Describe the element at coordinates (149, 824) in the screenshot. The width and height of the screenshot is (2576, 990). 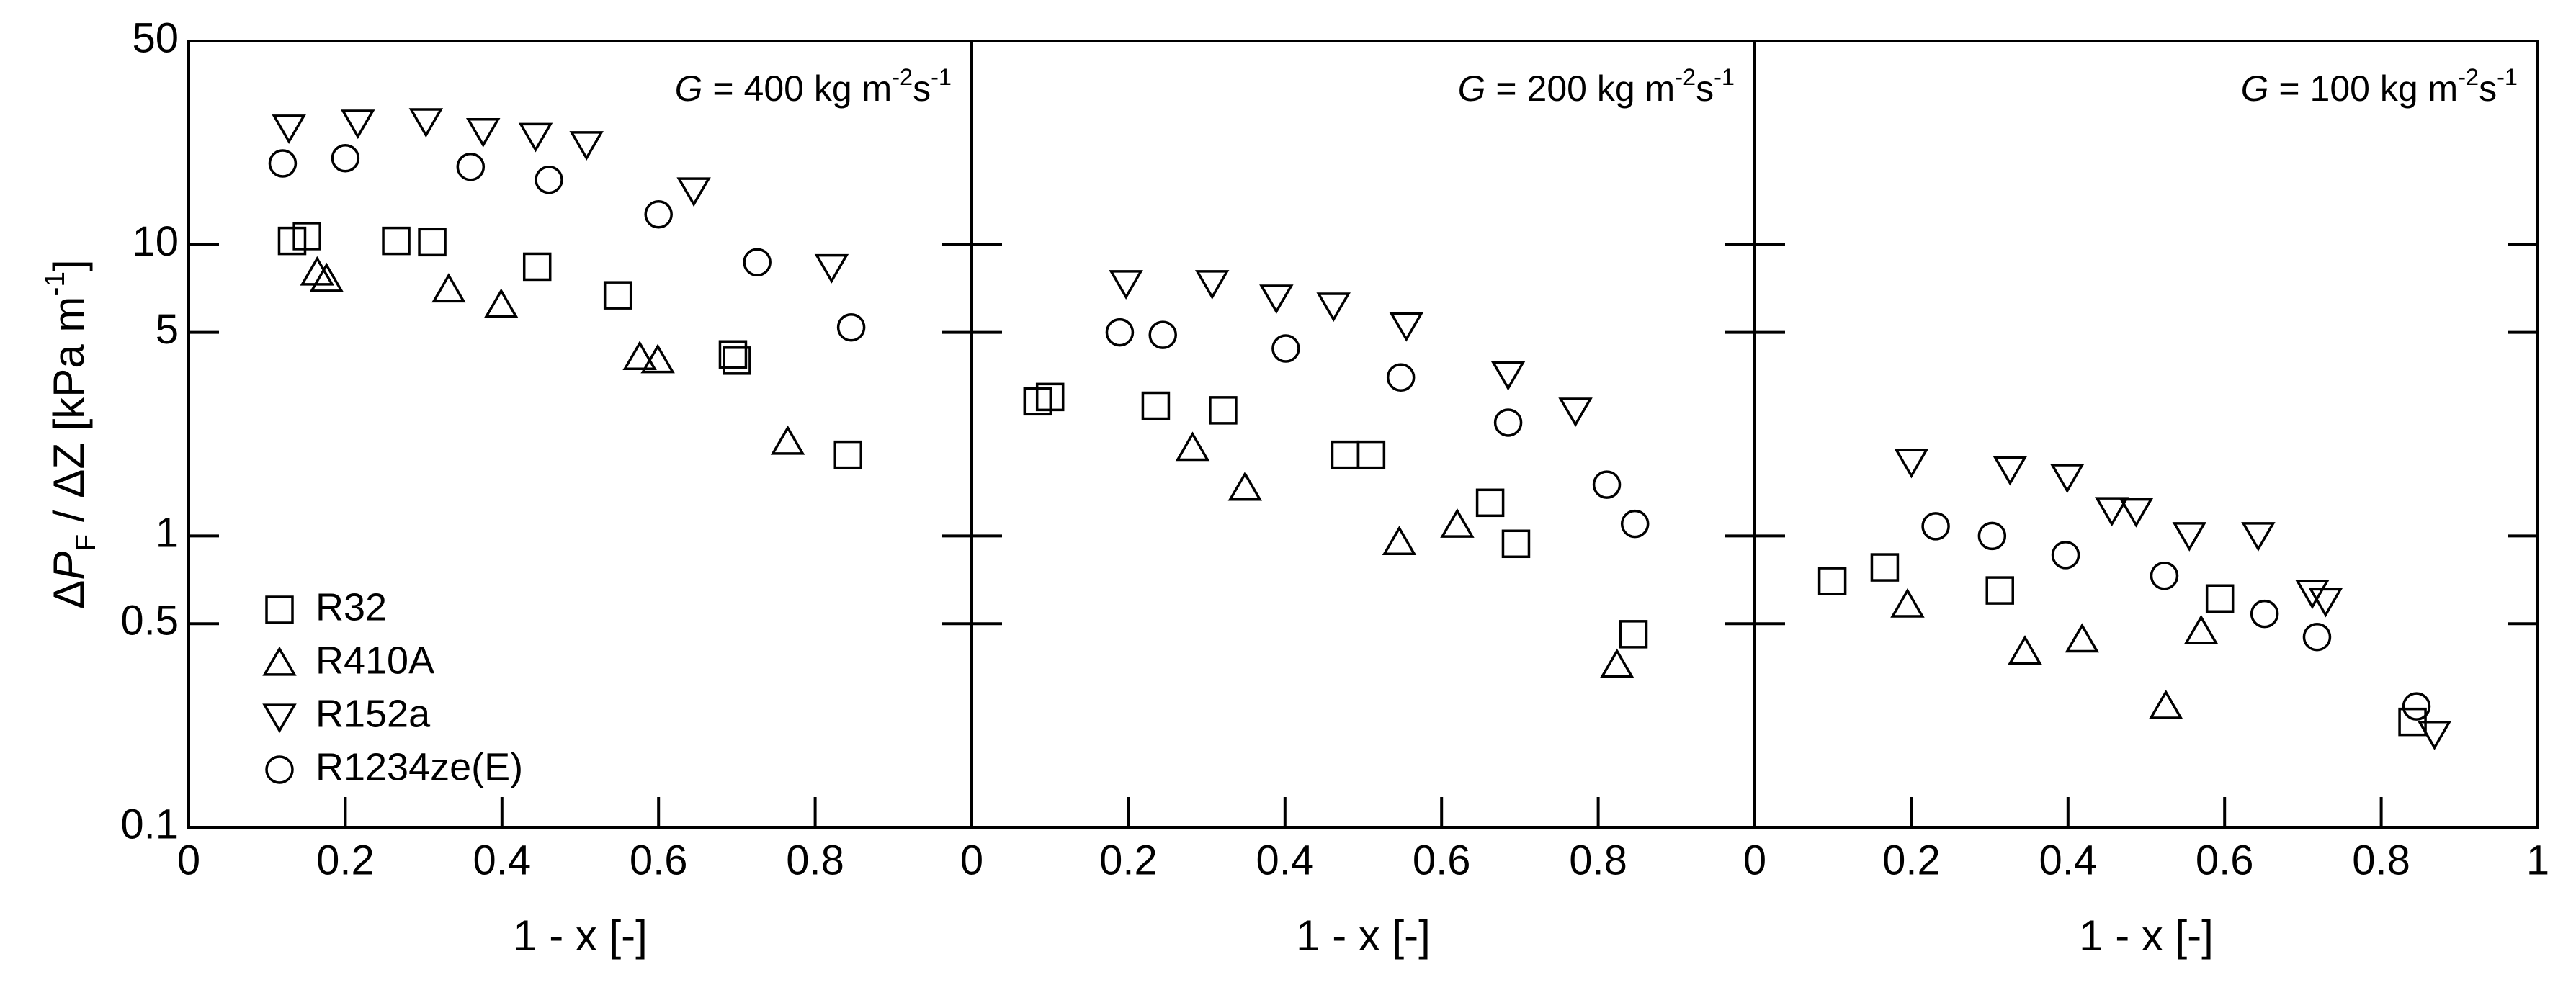
I see `y-tick-label: 0.1` at that location.